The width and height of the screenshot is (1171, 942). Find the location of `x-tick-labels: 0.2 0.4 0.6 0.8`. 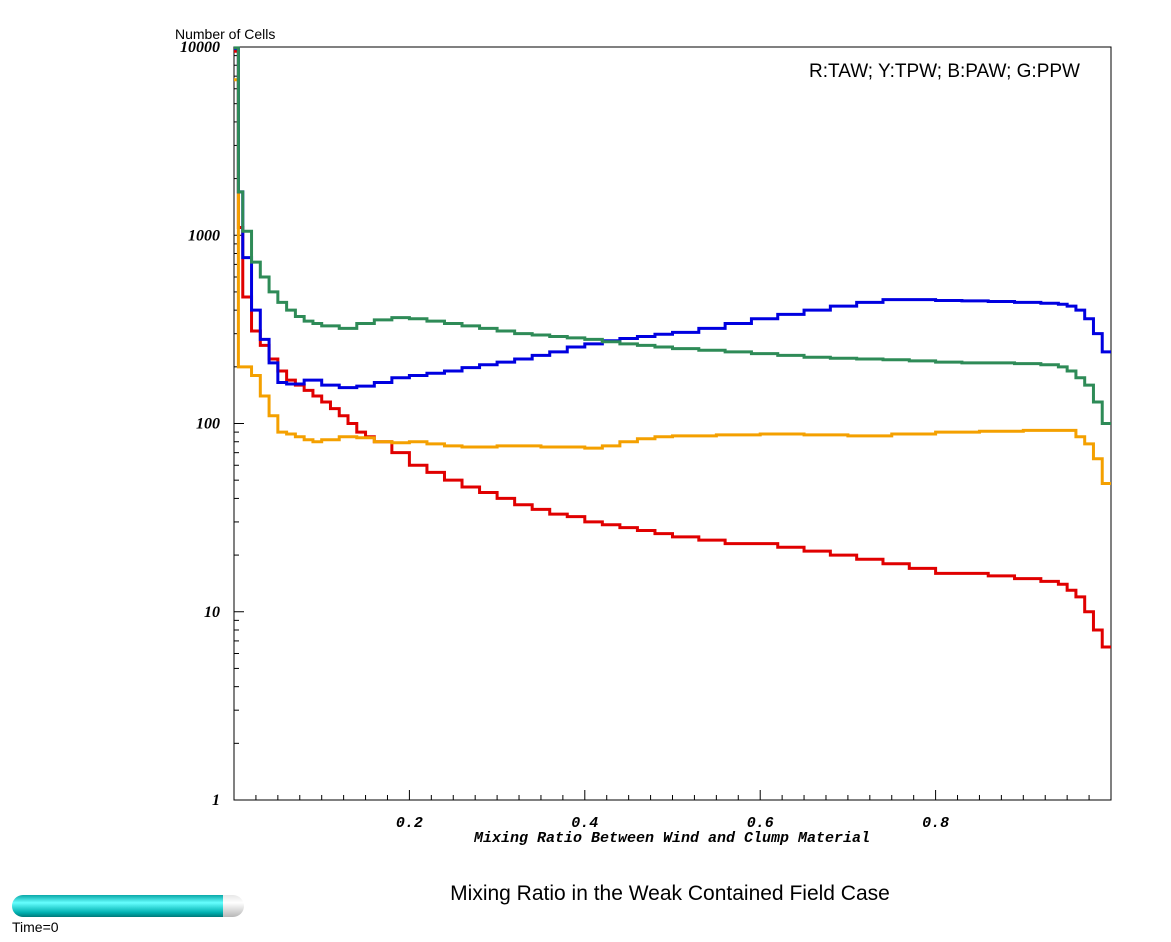

x-tick-labels: 0.2 0.4 0.6 0.8 is located at coordinates (672, 823).